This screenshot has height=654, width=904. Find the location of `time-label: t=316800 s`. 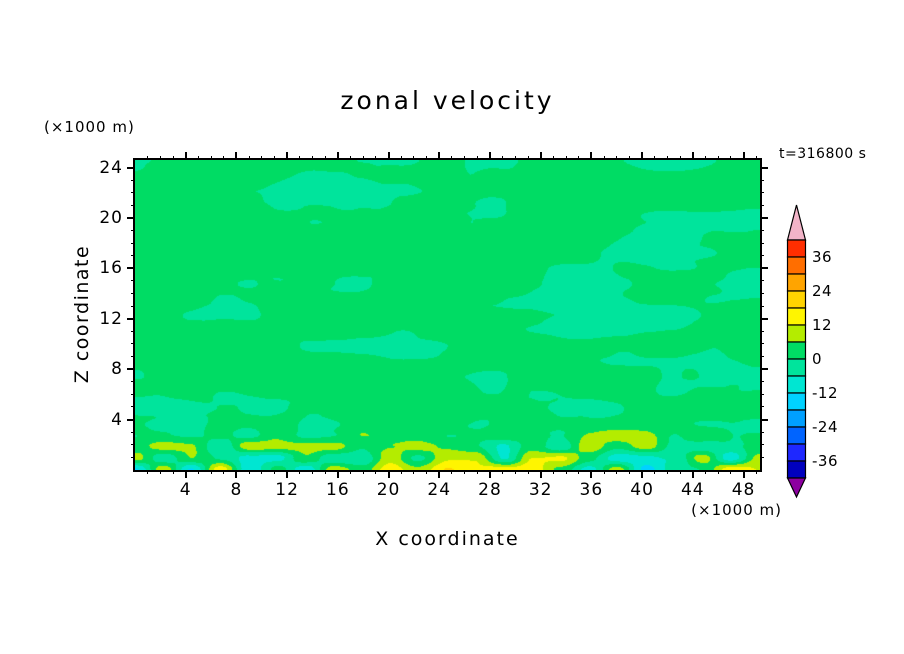

time-label: t=316800 s is located at coordinates (823, 154).